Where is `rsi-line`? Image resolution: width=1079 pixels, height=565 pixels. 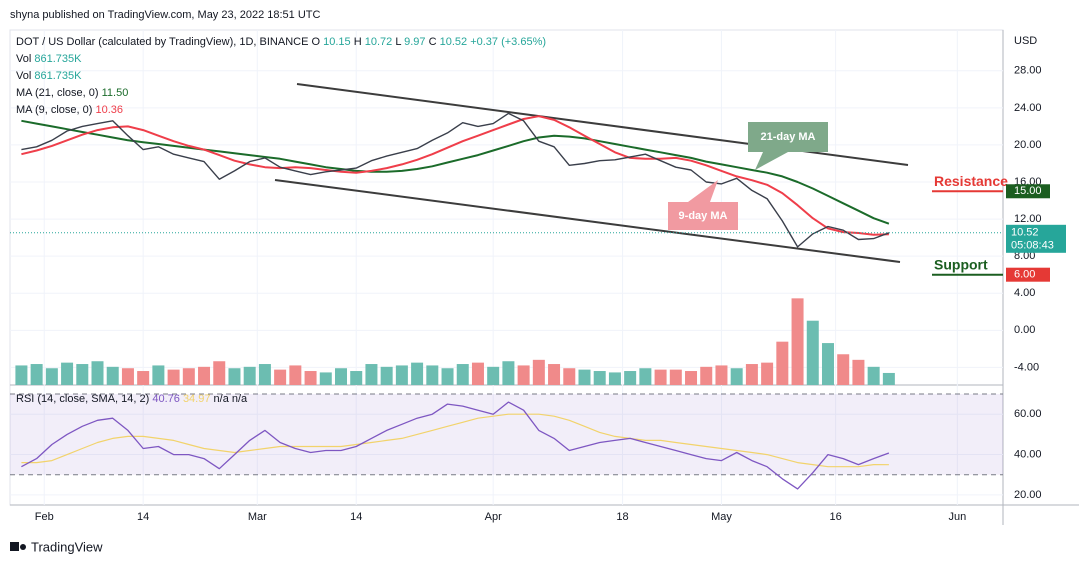 rsi-line is located at coordinates (455, 445).